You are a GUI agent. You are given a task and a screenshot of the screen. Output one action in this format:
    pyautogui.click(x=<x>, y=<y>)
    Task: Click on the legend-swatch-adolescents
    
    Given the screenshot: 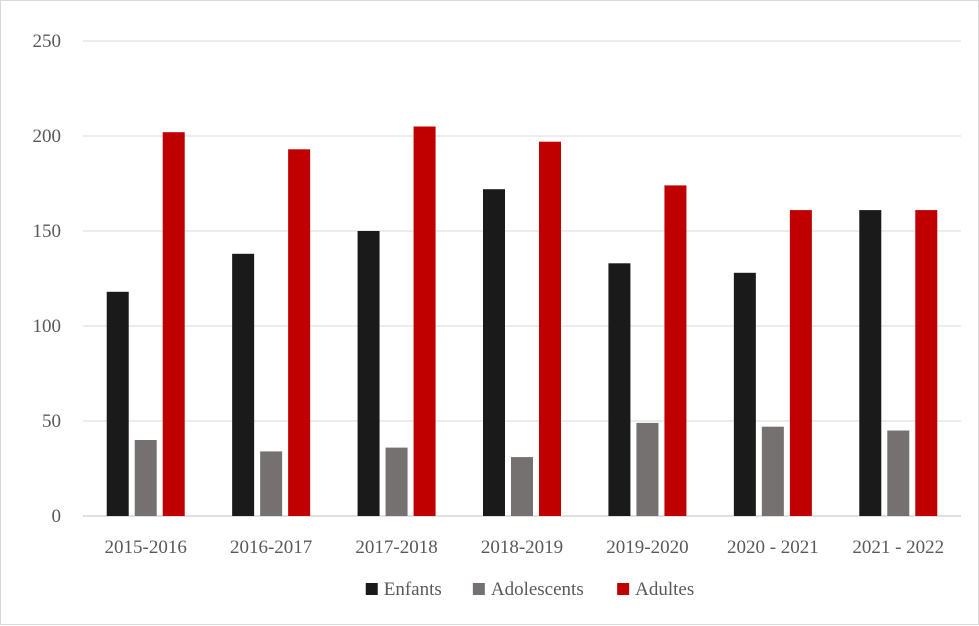 What is the action you would take?
    pyautogui.click(x=478, y=589)
    